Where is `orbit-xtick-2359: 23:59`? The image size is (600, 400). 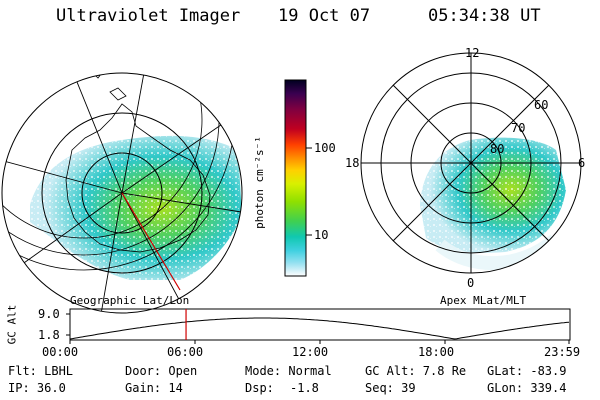
orbit-xtick-2359: 23:59 is located at coordinates (562, 352).